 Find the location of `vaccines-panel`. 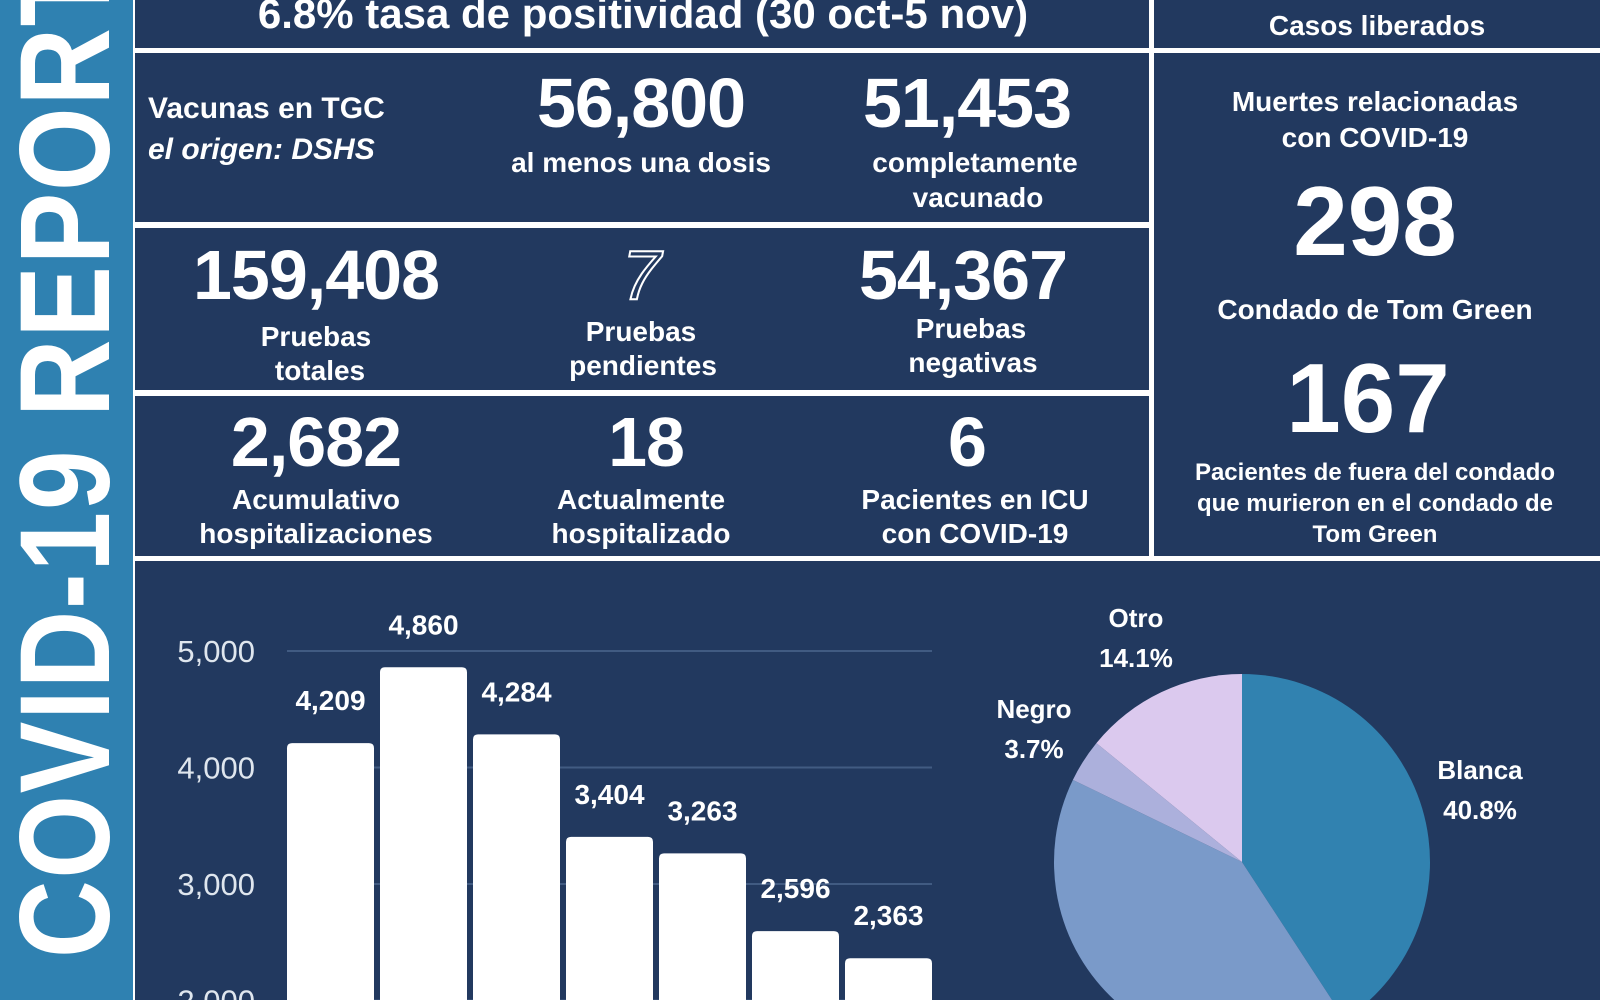

vaccines-panel is located at coordinates (642, 137).